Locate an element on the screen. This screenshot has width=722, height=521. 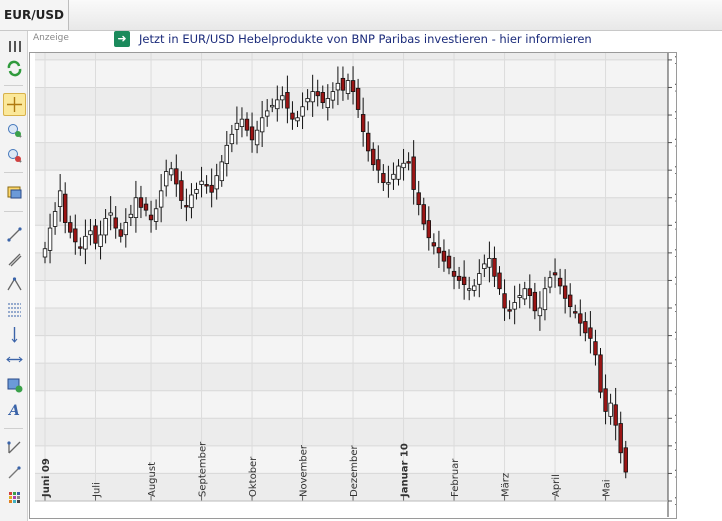
y-axis-tick-label: 1,34 is located at coordinates (675, 309).